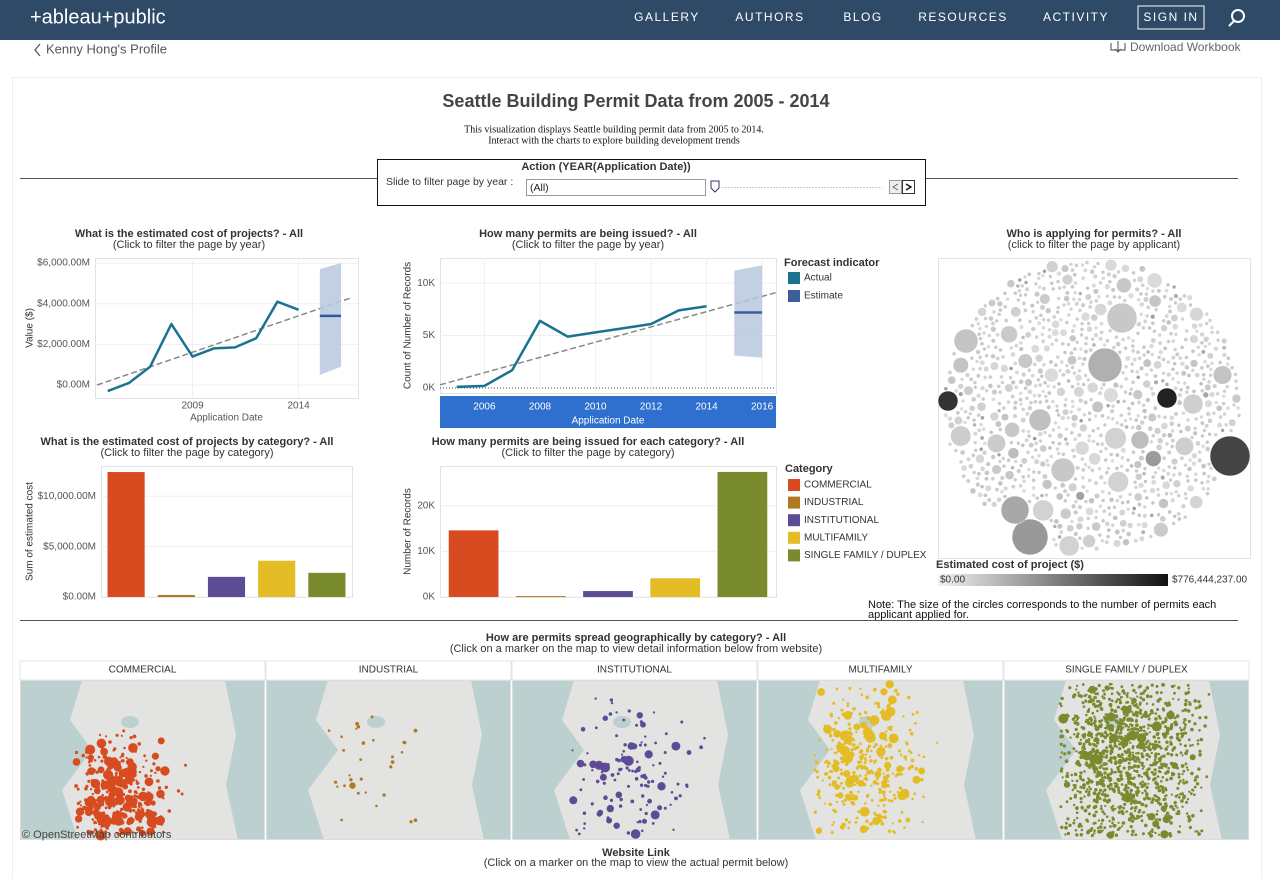 This screenshot has width=1280, height=879. I want to click on bar, so click(742, 534).